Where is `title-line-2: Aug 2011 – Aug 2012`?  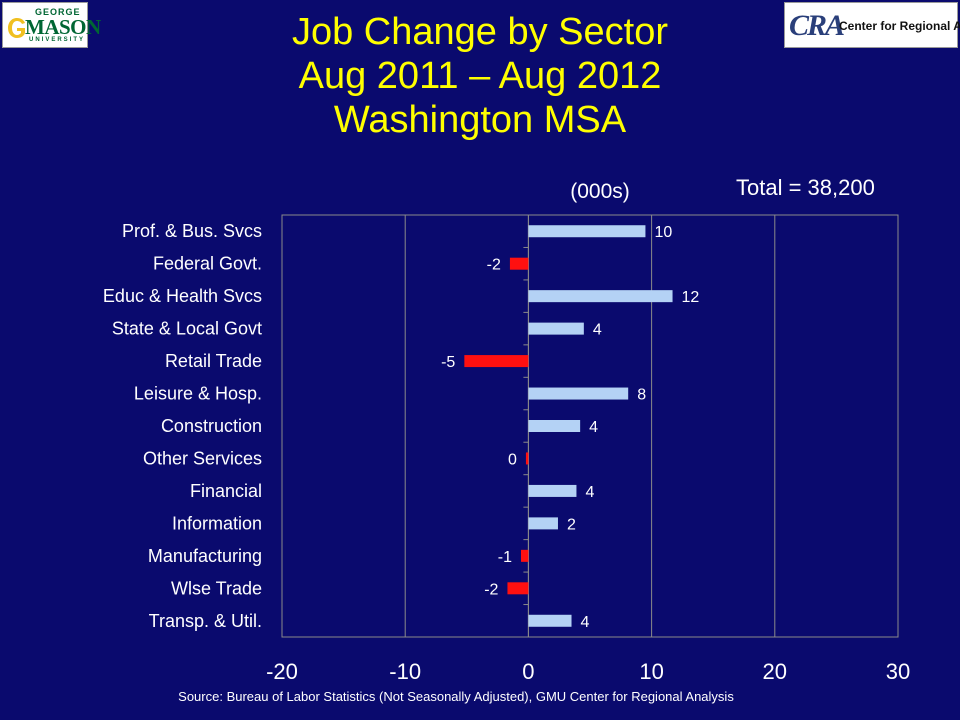
title-line-2: Aug 2011 – Aug 2012 is located at coordinates (480, 76).